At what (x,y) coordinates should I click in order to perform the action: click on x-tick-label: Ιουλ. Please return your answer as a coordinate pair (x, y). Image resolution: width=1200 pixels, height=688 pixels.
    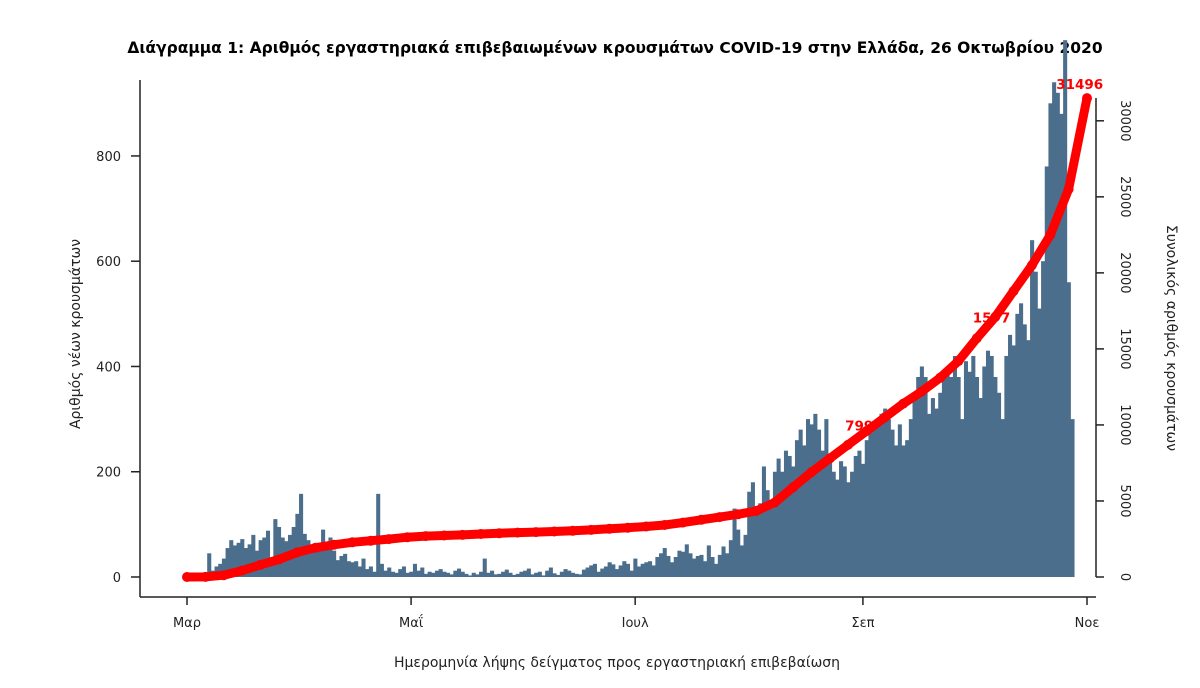
    Looking at the image, I should click on (635, 623).